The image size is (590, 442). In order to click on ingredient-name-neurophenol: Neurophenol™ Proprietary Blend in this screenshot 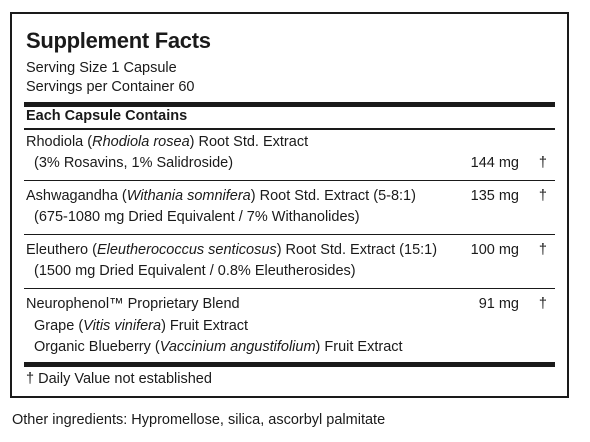, I will do `click(133, 304)`.